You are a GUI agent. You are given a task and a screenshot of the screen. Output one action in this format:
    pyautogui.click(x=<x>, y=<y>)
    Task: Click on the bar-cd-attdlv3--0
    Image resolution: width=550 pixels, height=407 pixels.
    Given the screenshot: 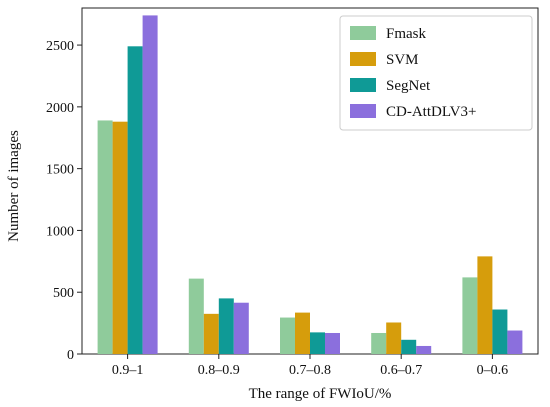 What is the action you would take?
    pyautogui.click(x=150, y=185)
    